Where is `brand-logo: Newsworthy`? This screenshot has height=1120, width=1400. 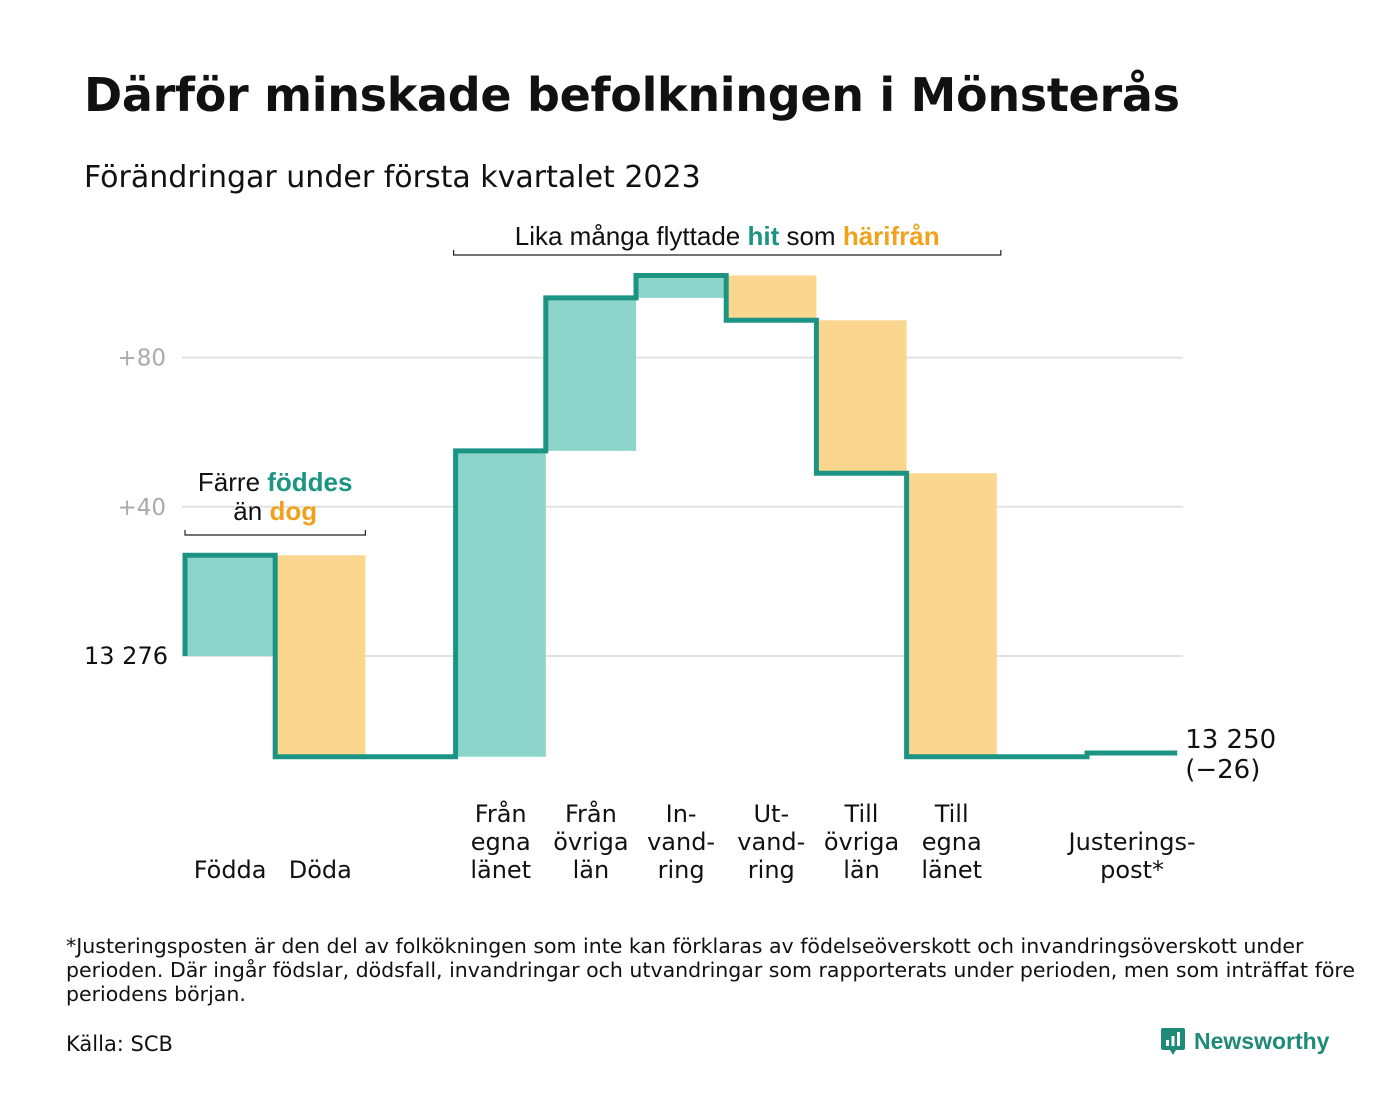
brand-logo: Newsworthy is located at coordinates (1244, 1041).